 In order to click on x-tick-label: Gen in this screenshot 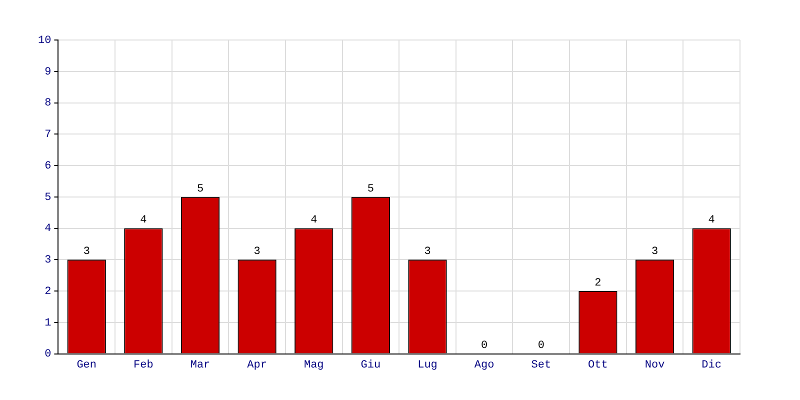, I will do `click(86, 365)`.